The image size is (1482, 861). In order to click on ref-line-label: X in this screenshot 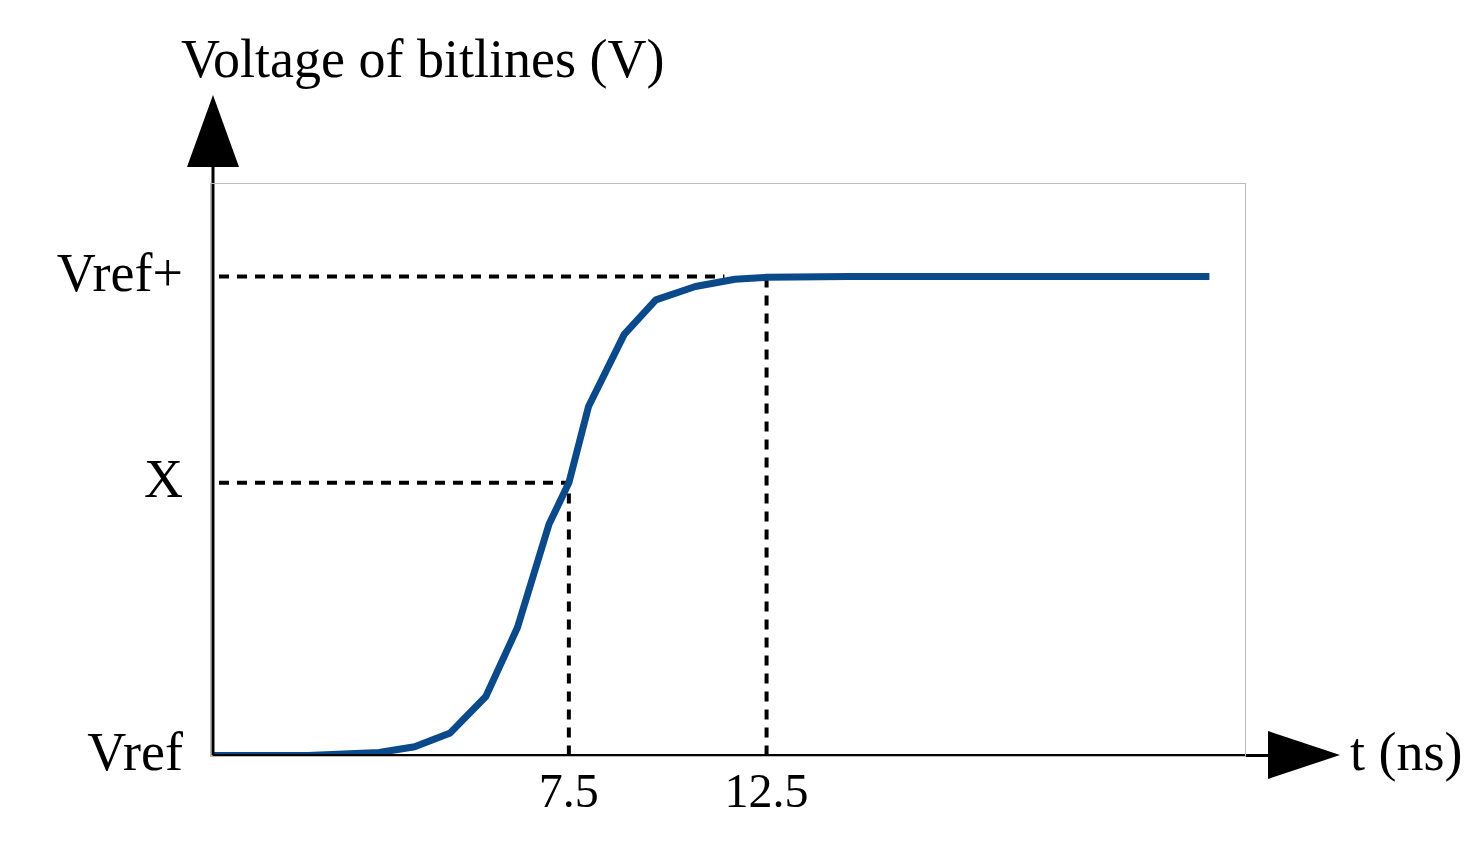, I will do `click(163, 479)`.